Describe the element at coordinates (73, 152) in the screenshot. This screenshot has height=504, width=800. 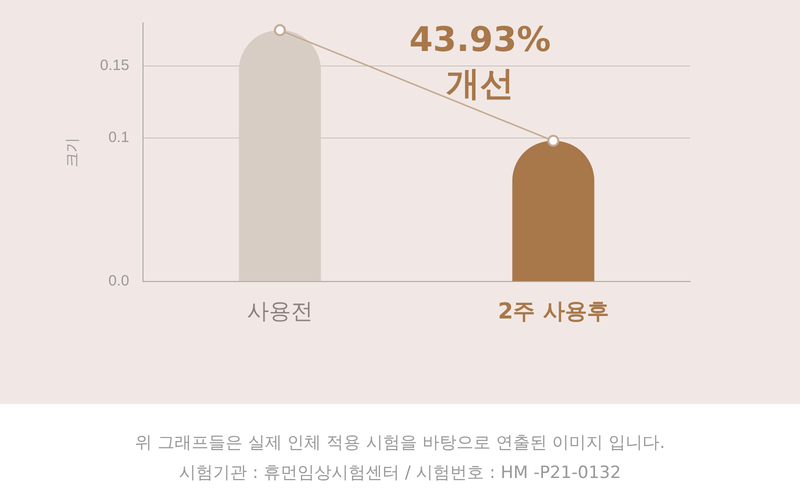
I see `y-axis-title: 크기` at that location.